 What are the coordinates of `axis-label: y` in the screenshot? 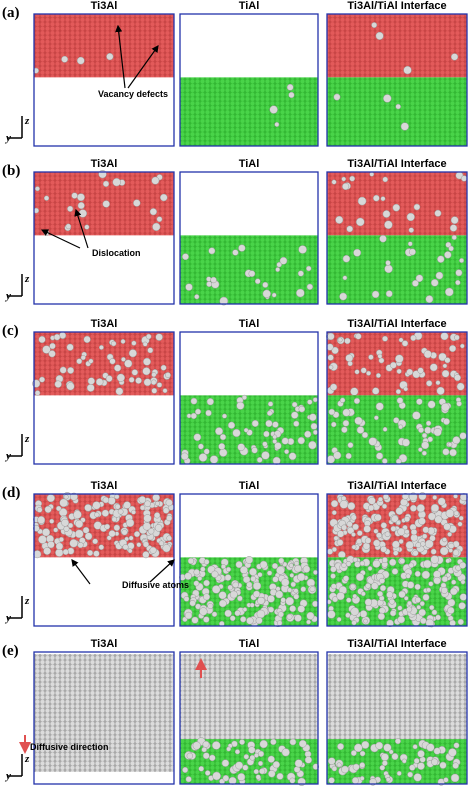 It's located at (7, 296).